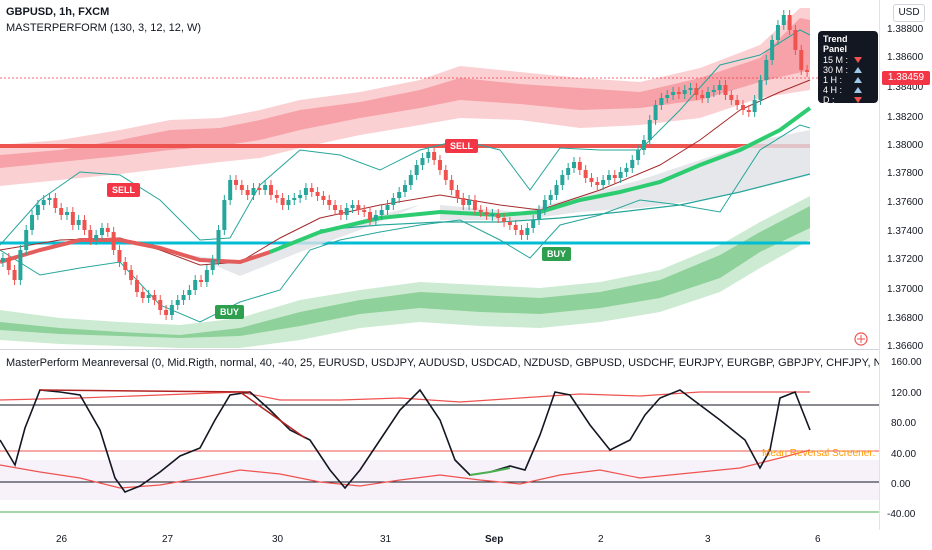  I want to click on currency-button: USD, so click(909, 13).